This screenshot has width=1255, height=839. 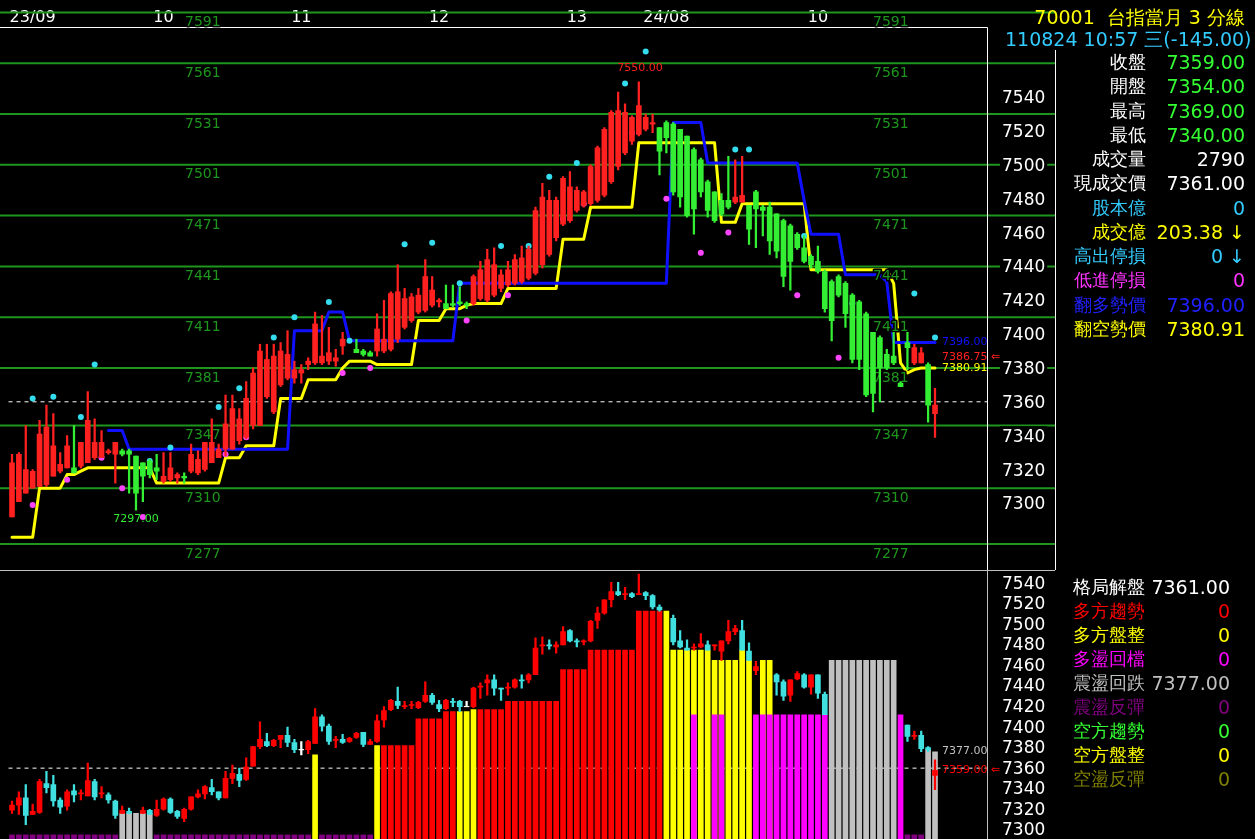 What do you see at coordinates (1205, 134) in the screenshot?
I see `category-label: 7340.00` at bounding box center [1205, 134].